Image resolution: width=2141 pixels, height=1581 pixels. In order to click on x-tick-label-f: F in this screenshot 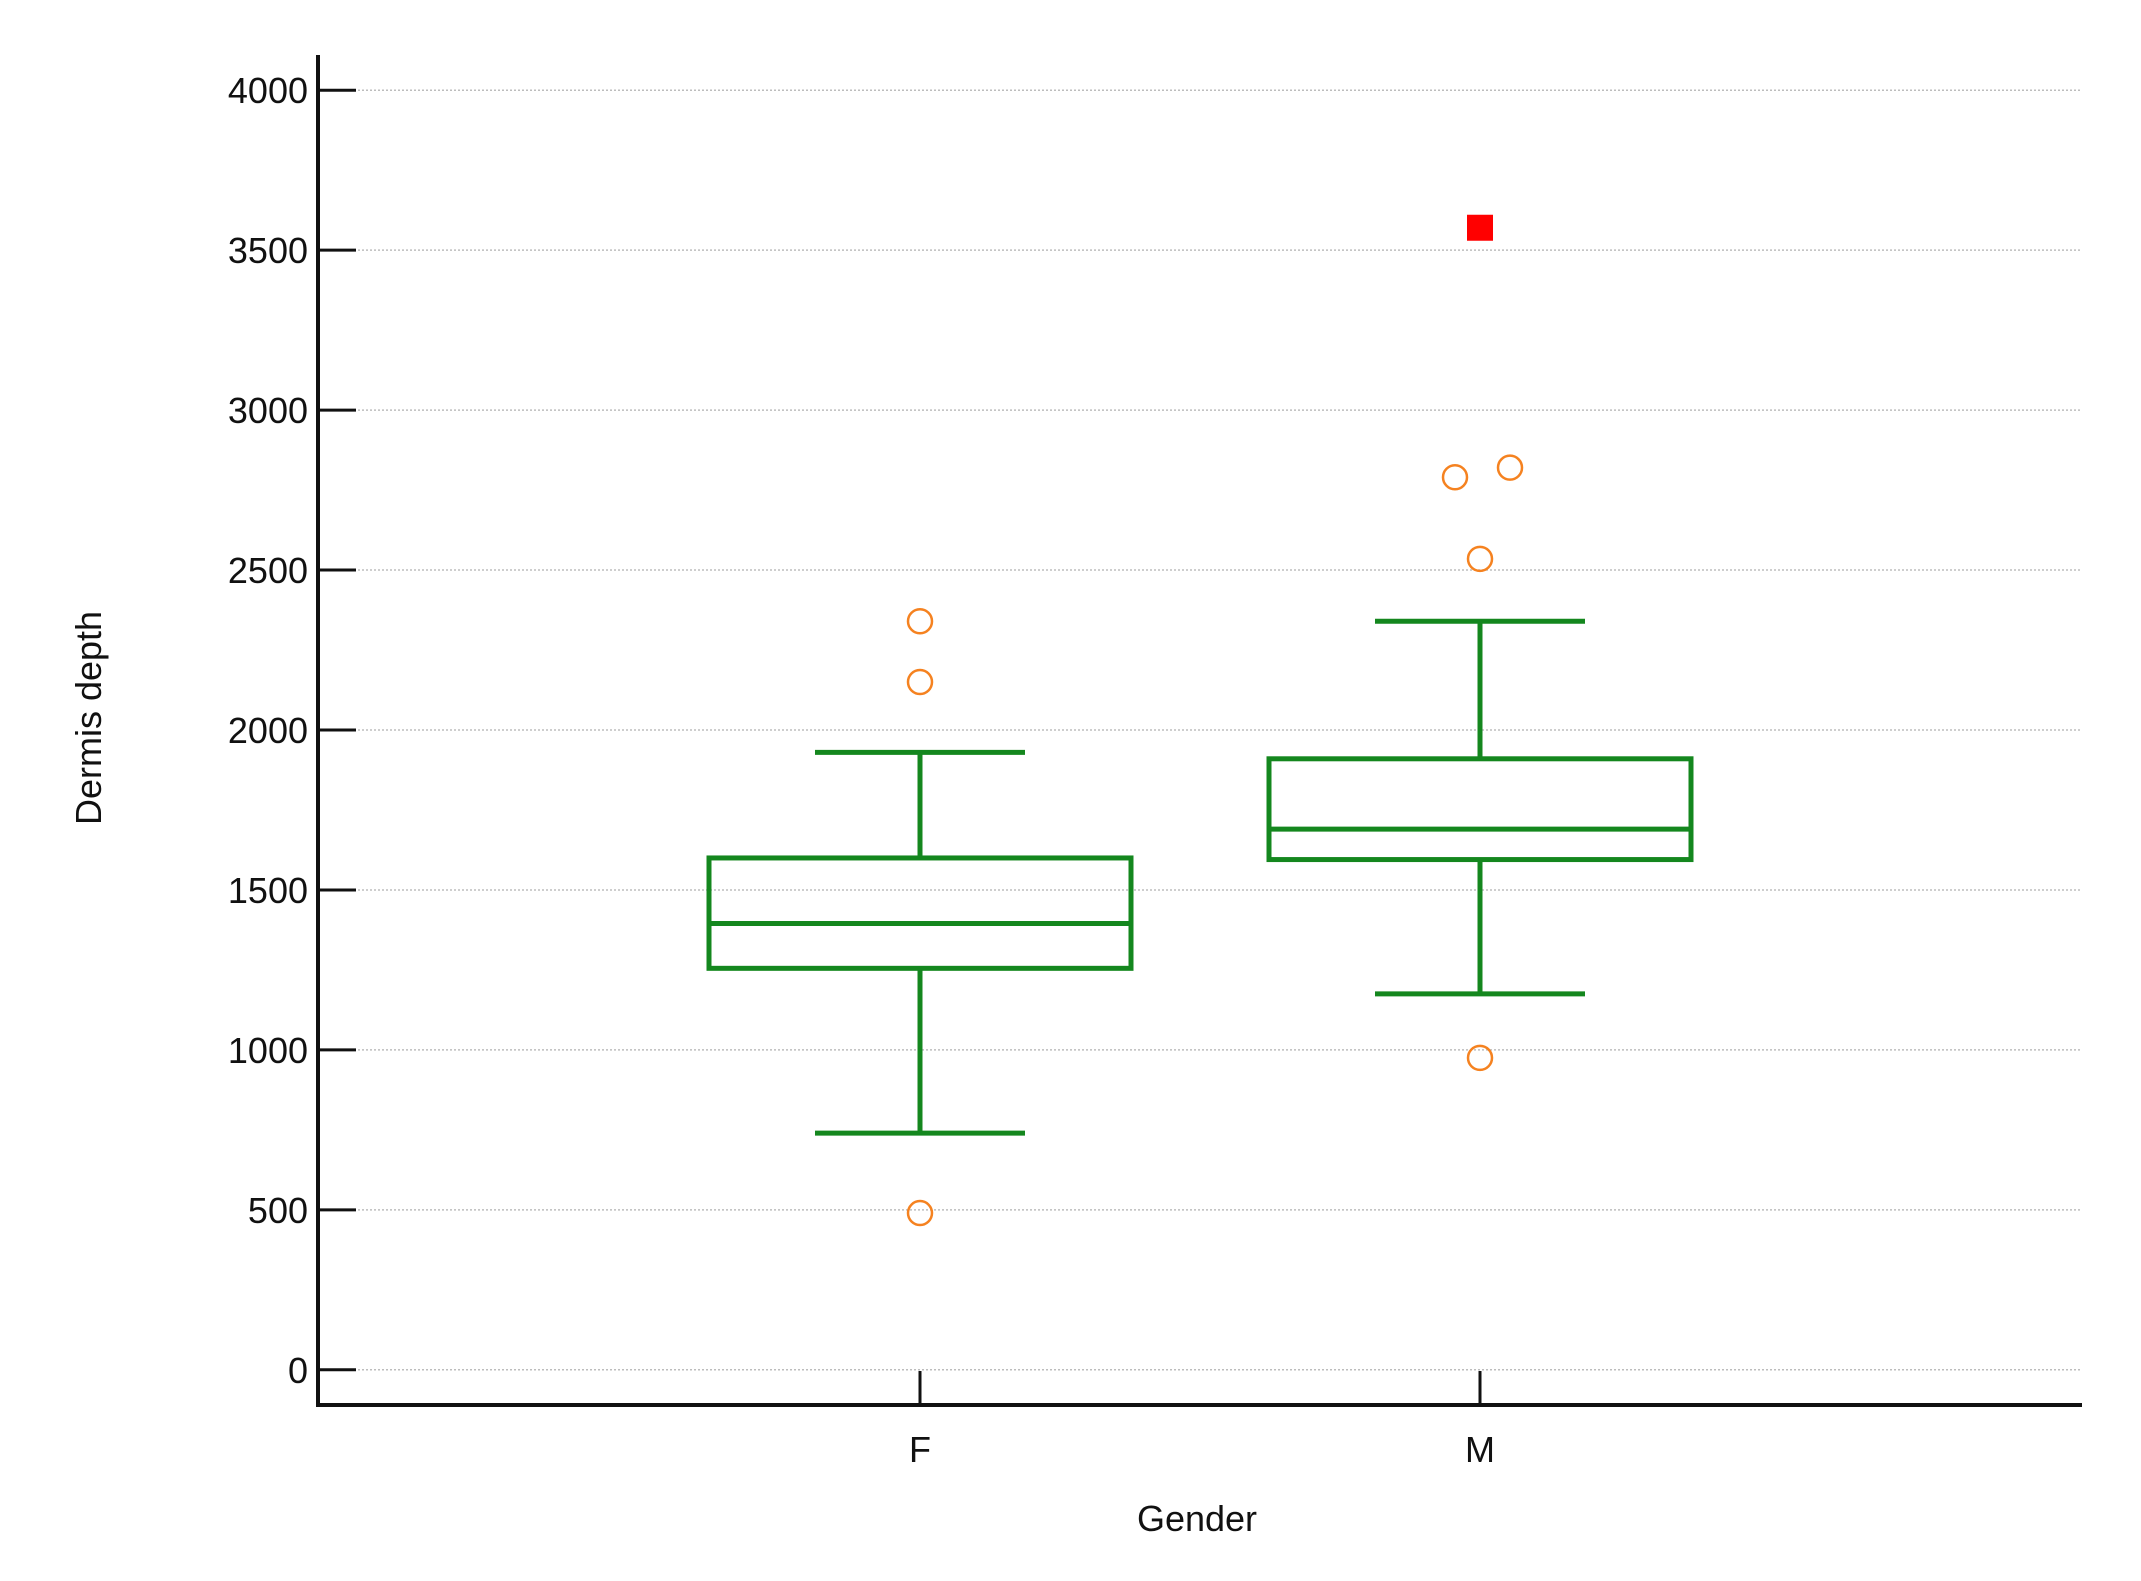, I will do `click(920, 1449)`.